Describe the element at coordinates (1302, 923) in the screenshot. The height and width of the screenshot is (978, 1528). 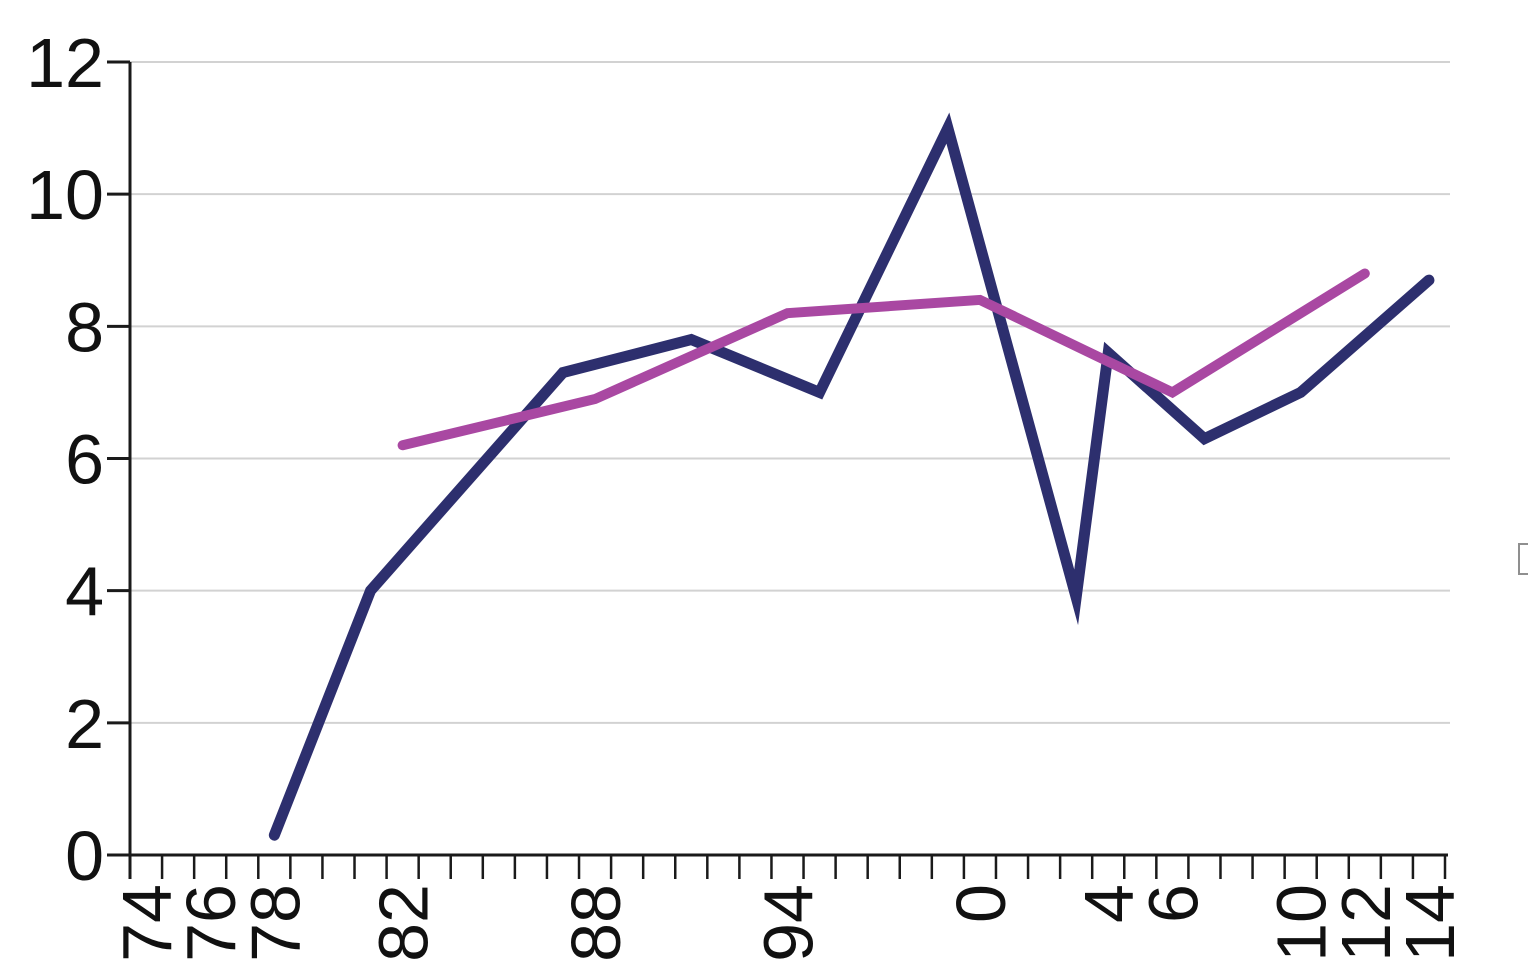
I see `x-axis-label: 10` at that location.